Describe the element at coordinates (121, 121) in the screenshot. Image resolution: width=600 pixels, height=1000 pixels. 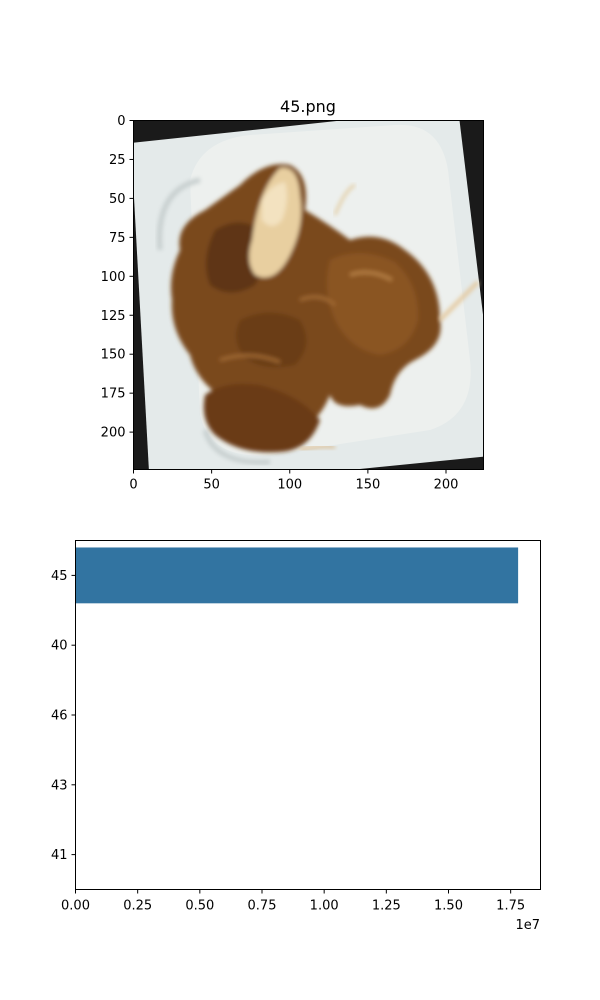
I see `image-y-tick-label: 0` at that location.